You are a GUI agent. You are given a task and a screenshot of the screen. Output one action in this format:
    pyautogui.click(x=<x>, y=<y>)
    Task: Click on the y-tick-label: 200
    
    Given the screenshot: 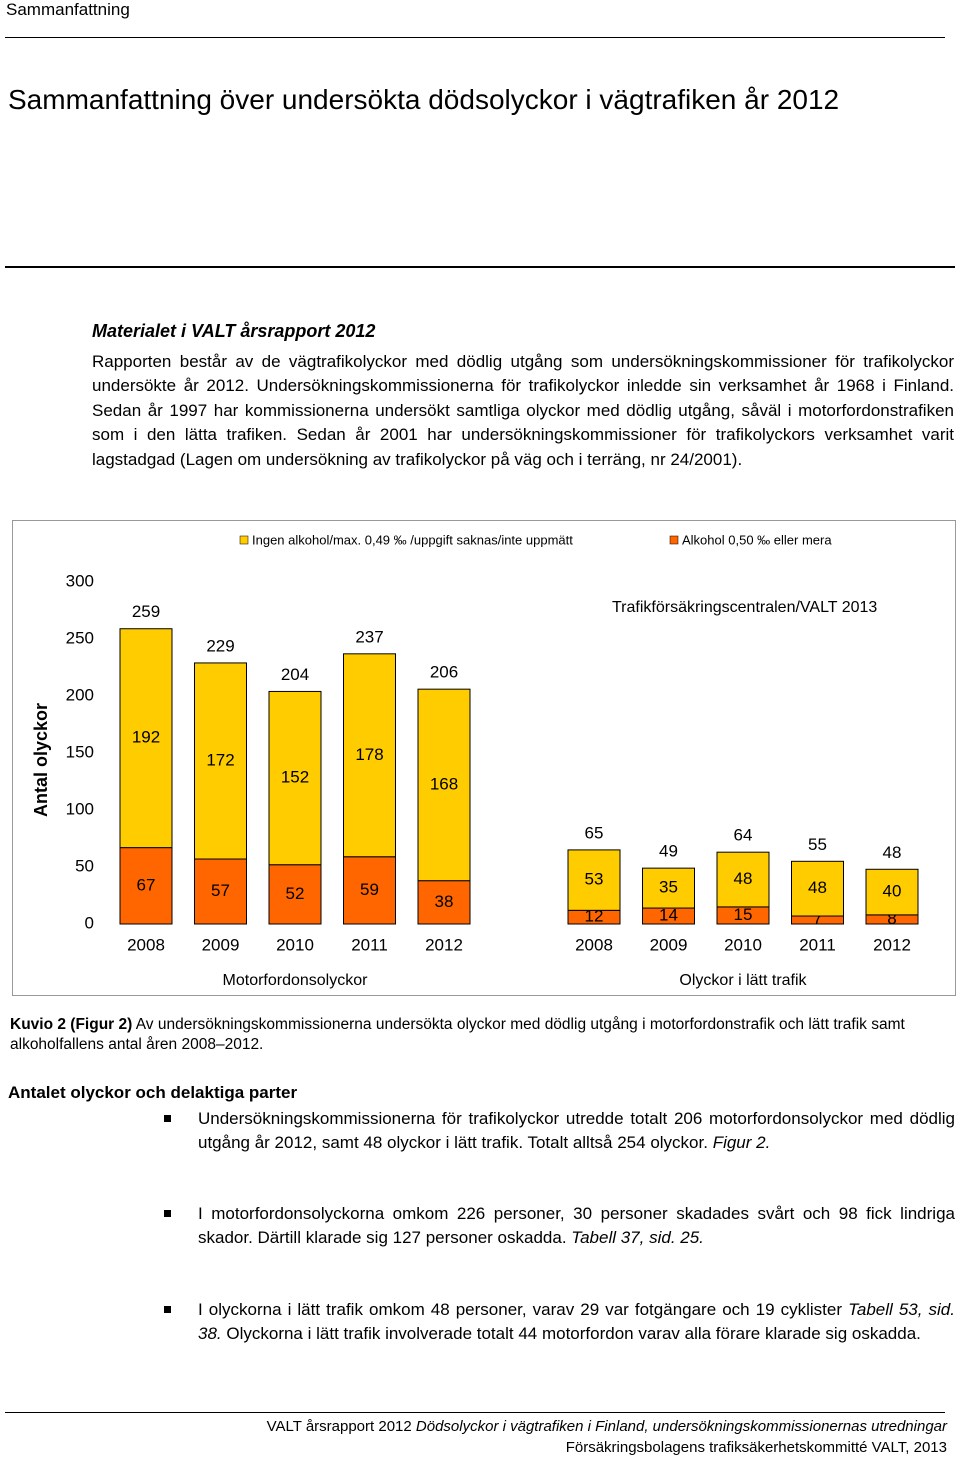 What is the action you would take?
    pyautogui.click(x=80, y=694)
    